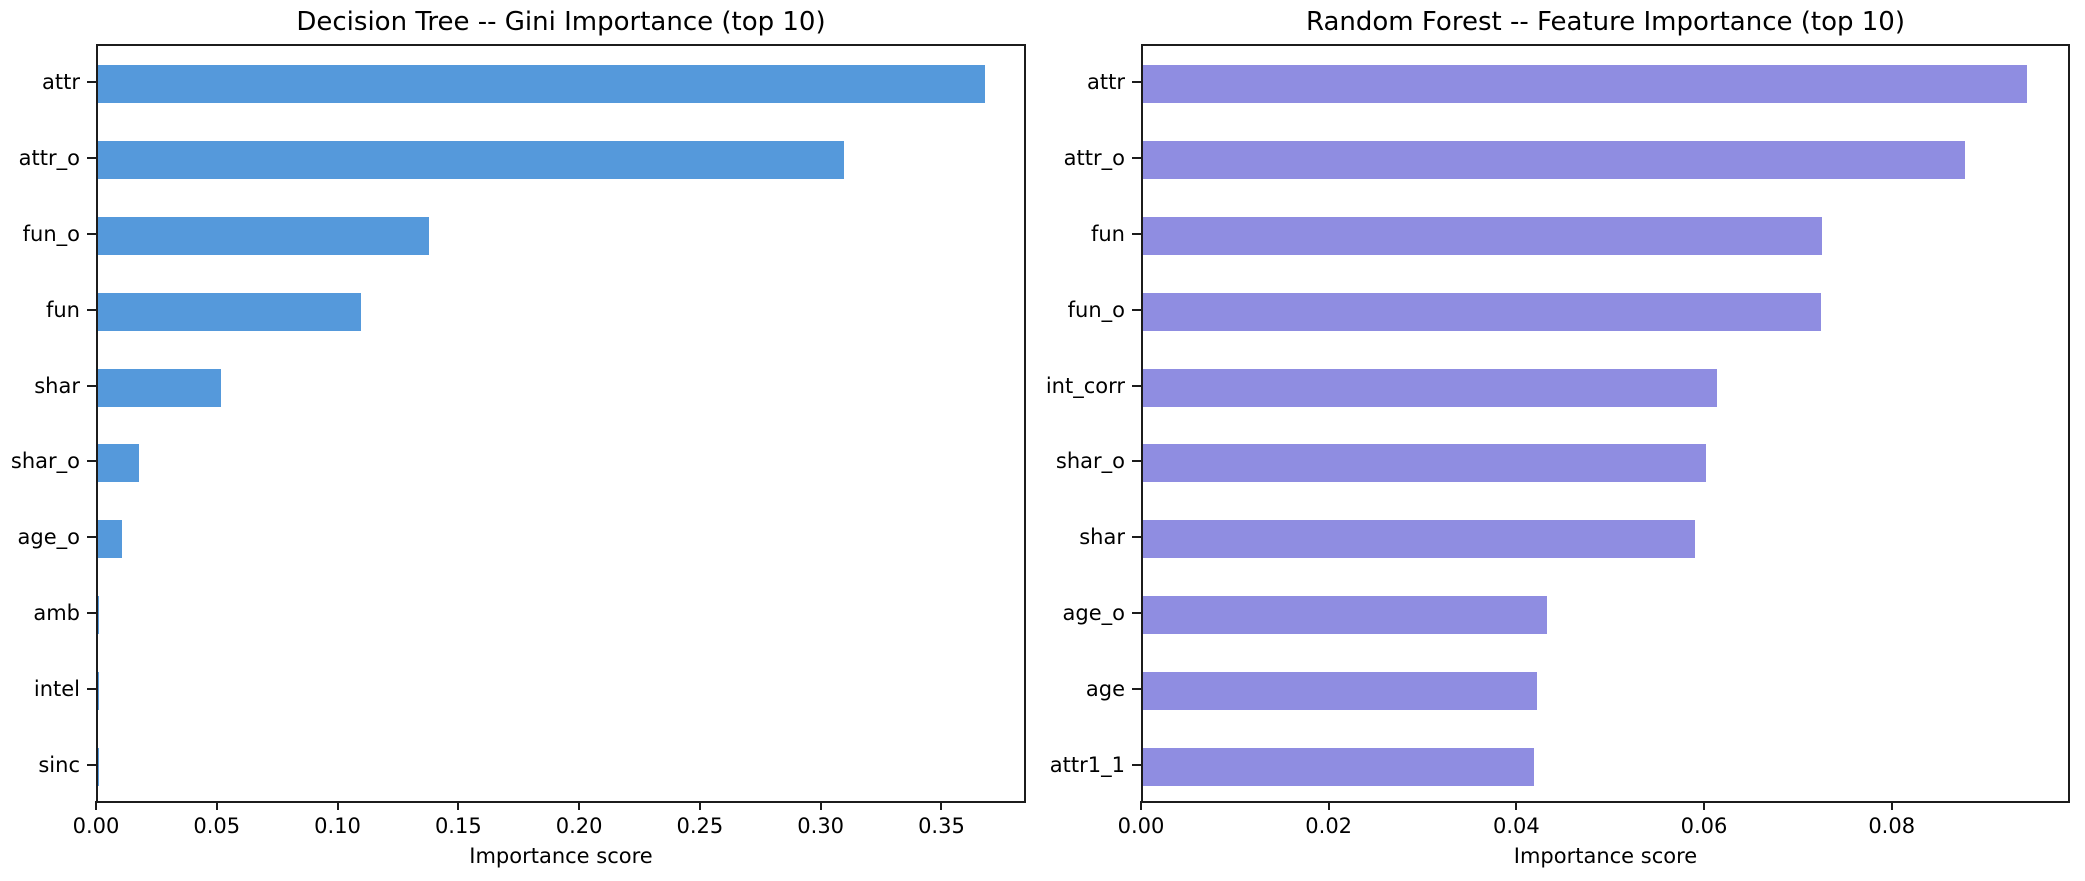 This screenshot has height=881, width=2085. Describe the element at coordinates (99, 691) in the screenshot. I see `bar-intel` at that location.